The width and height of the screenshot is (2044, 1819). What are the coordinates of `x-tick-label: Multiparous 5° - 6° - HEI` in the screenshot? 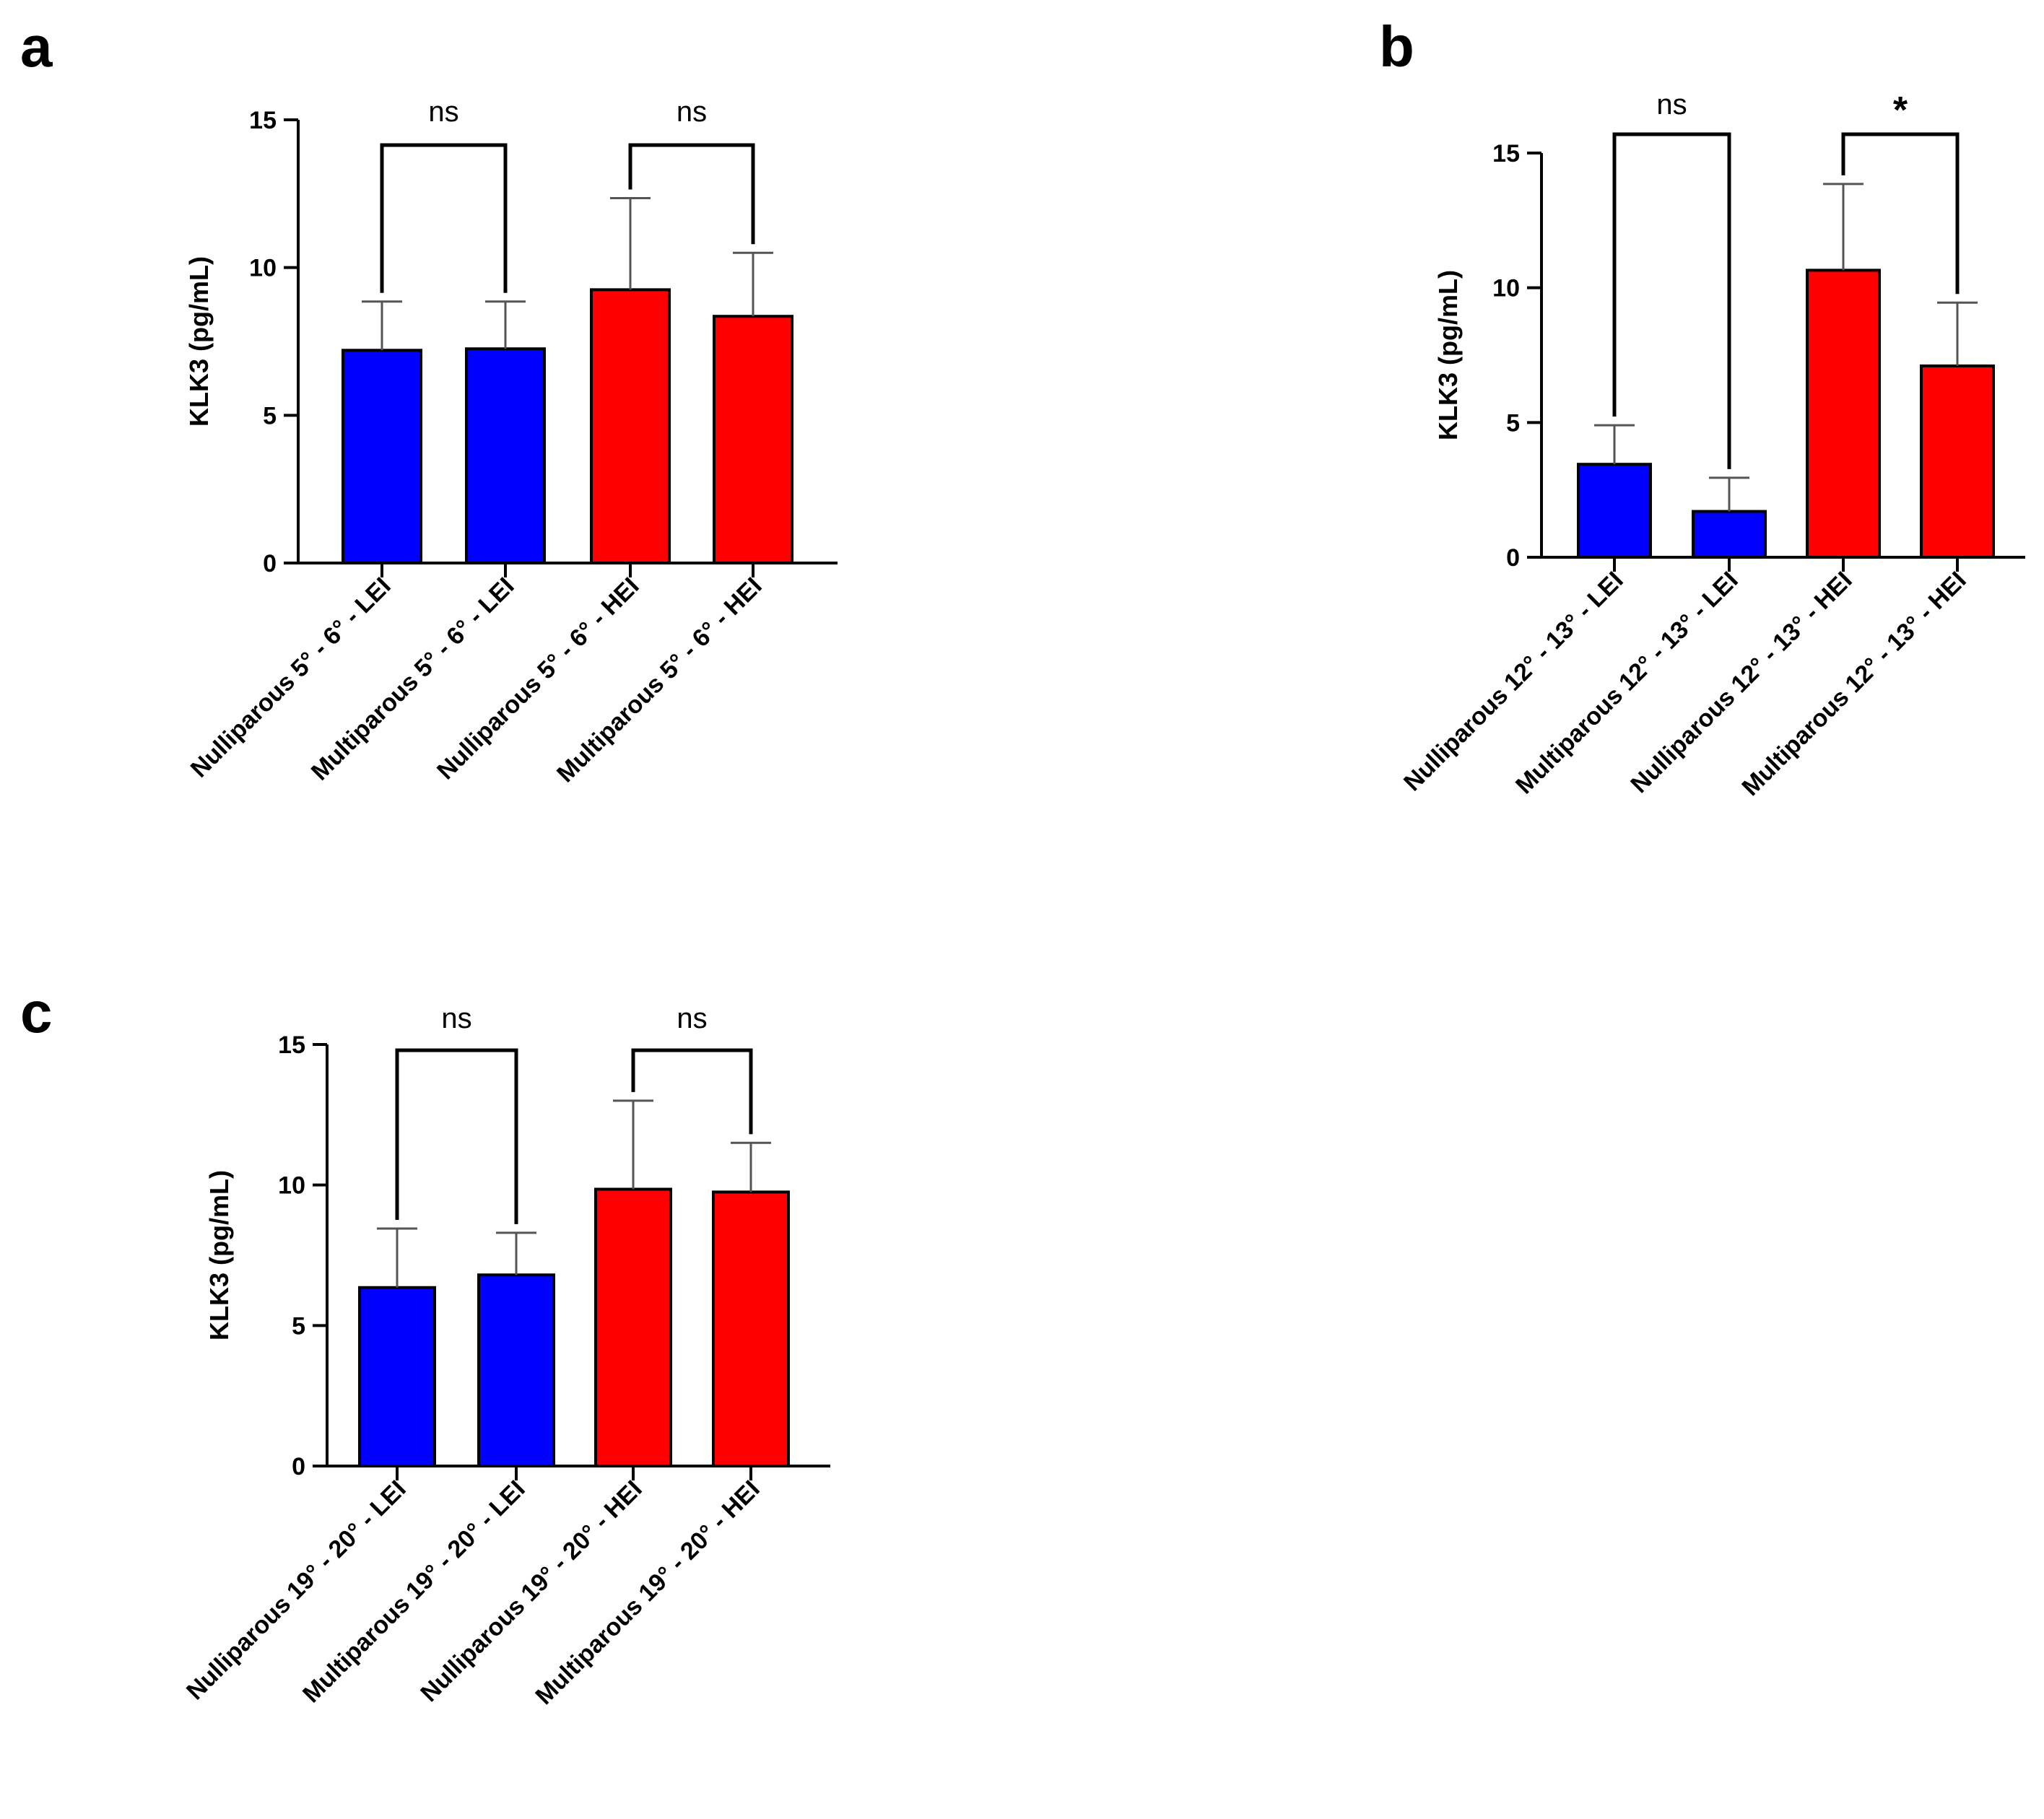 It's located at (659, 680).